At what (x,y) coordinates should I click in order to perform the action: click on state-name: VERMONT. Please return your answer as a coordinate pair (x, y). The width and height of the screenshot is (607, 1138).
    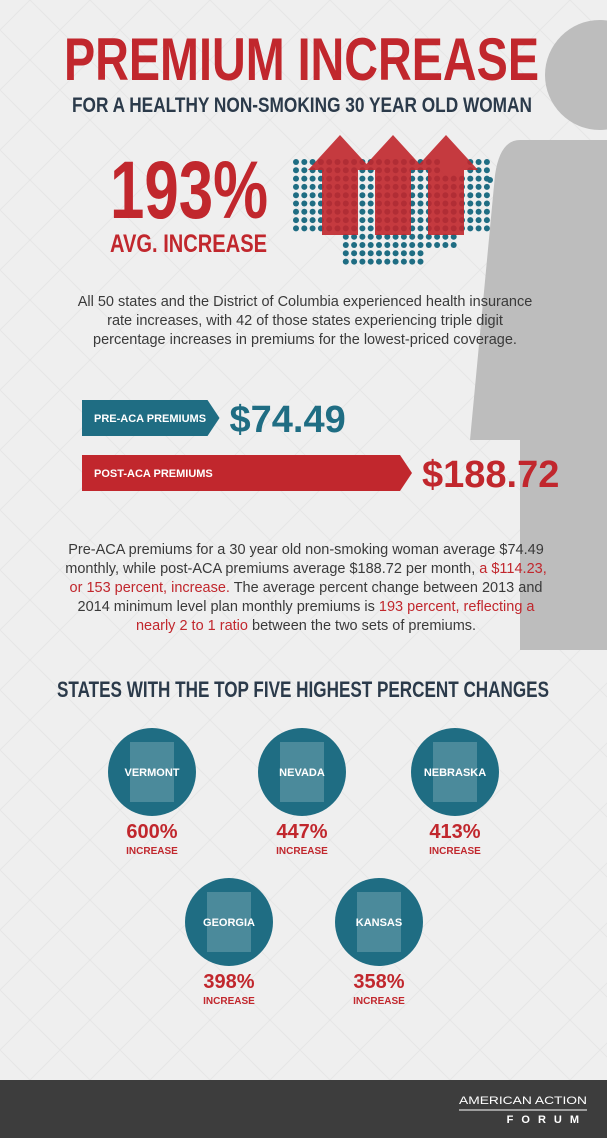
    Looking at the image, I should click on (152, 773).